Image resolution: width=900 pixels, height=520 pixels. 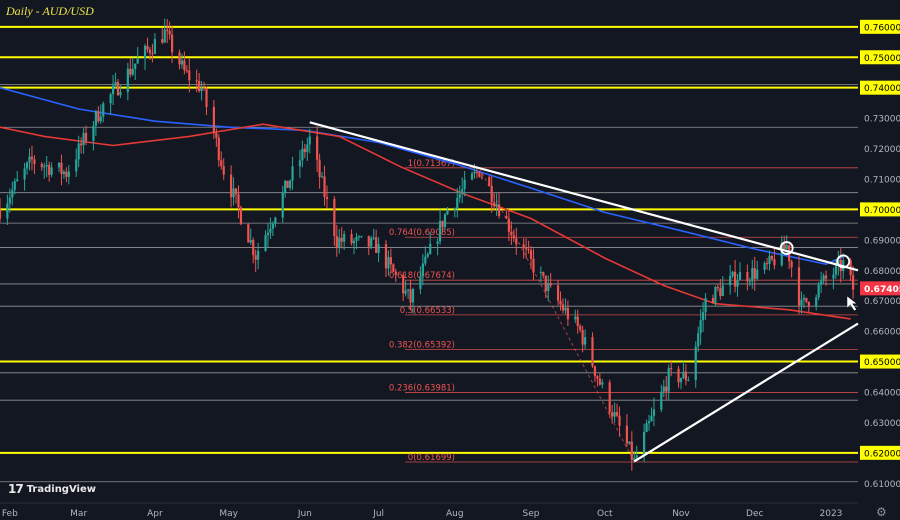 I want to click on y-tick-label-8: 0.68000, so click(x=882, y=272).